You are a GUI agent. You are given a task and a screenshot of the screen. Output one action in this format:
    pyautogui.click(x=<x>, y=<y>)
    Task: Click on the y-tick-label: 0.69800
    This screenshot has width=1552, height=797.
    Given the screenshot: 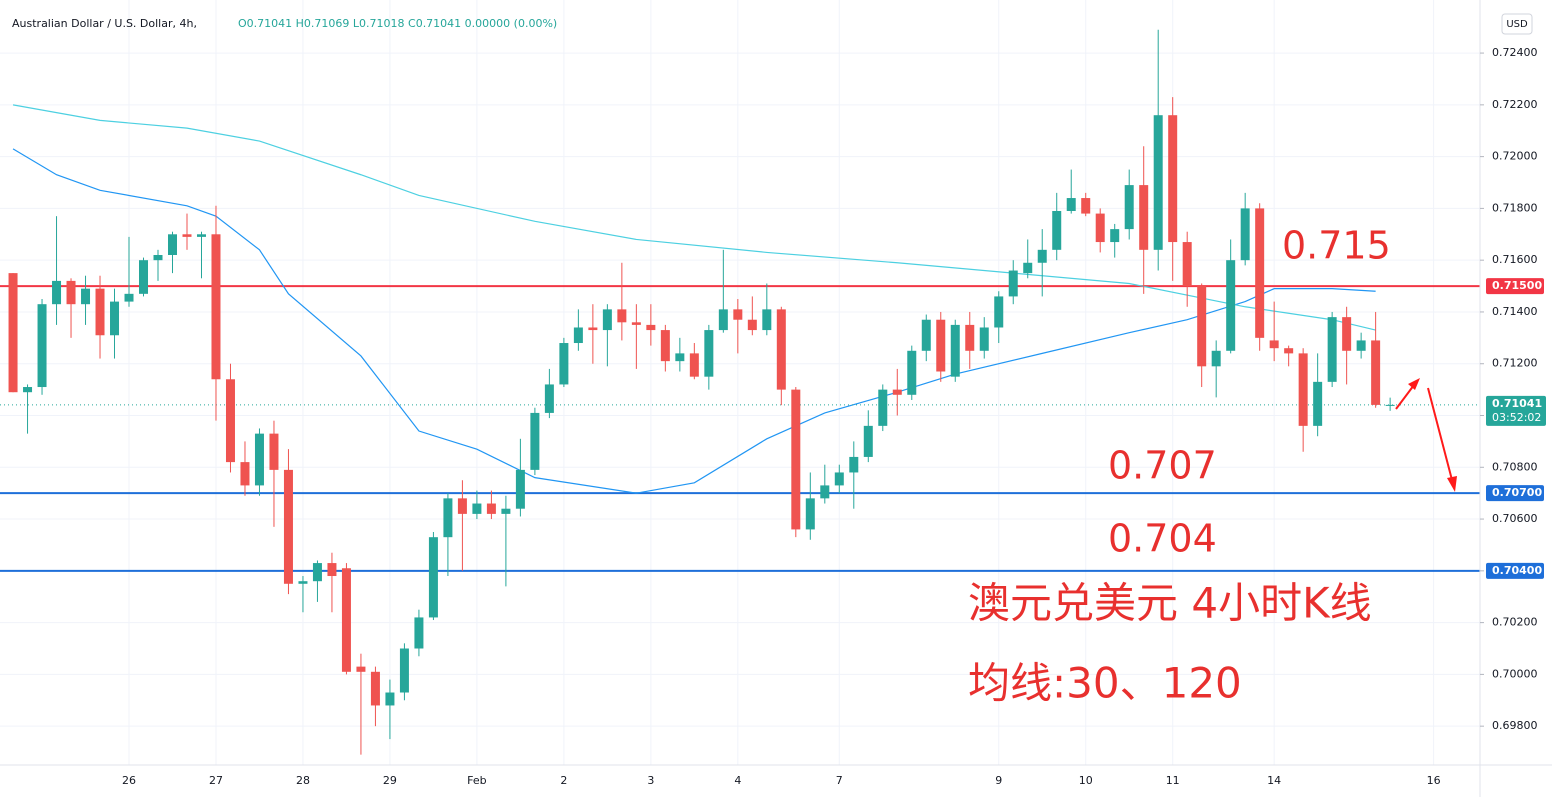 What is the action you would take?
    pyautogui.click(x=1515, y=725)
    